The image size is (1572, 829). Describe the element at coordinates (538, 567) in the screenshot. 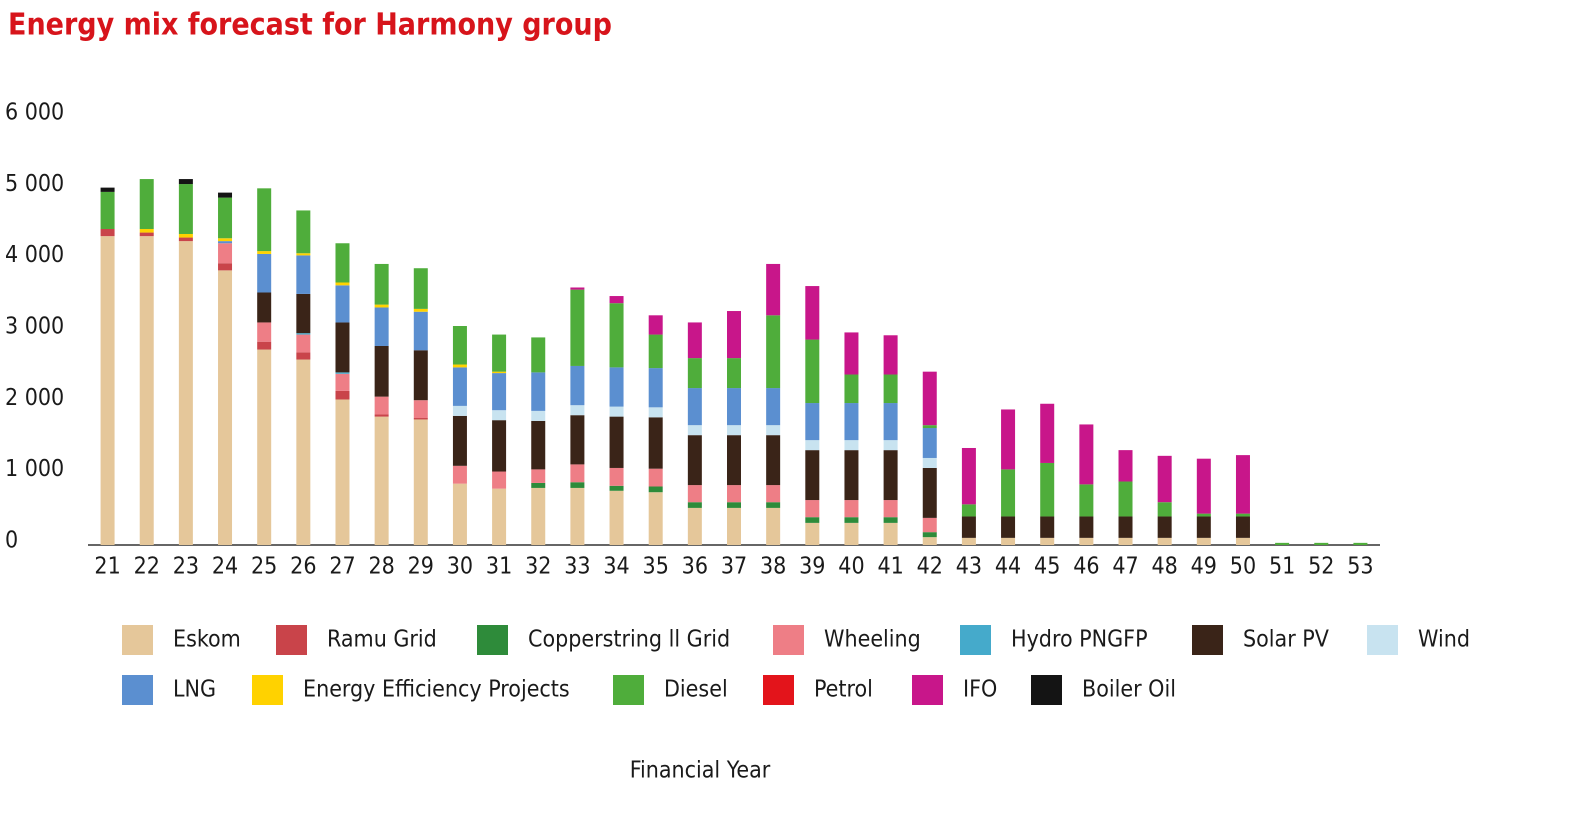

I see `x-tick-label: 32` at that location.